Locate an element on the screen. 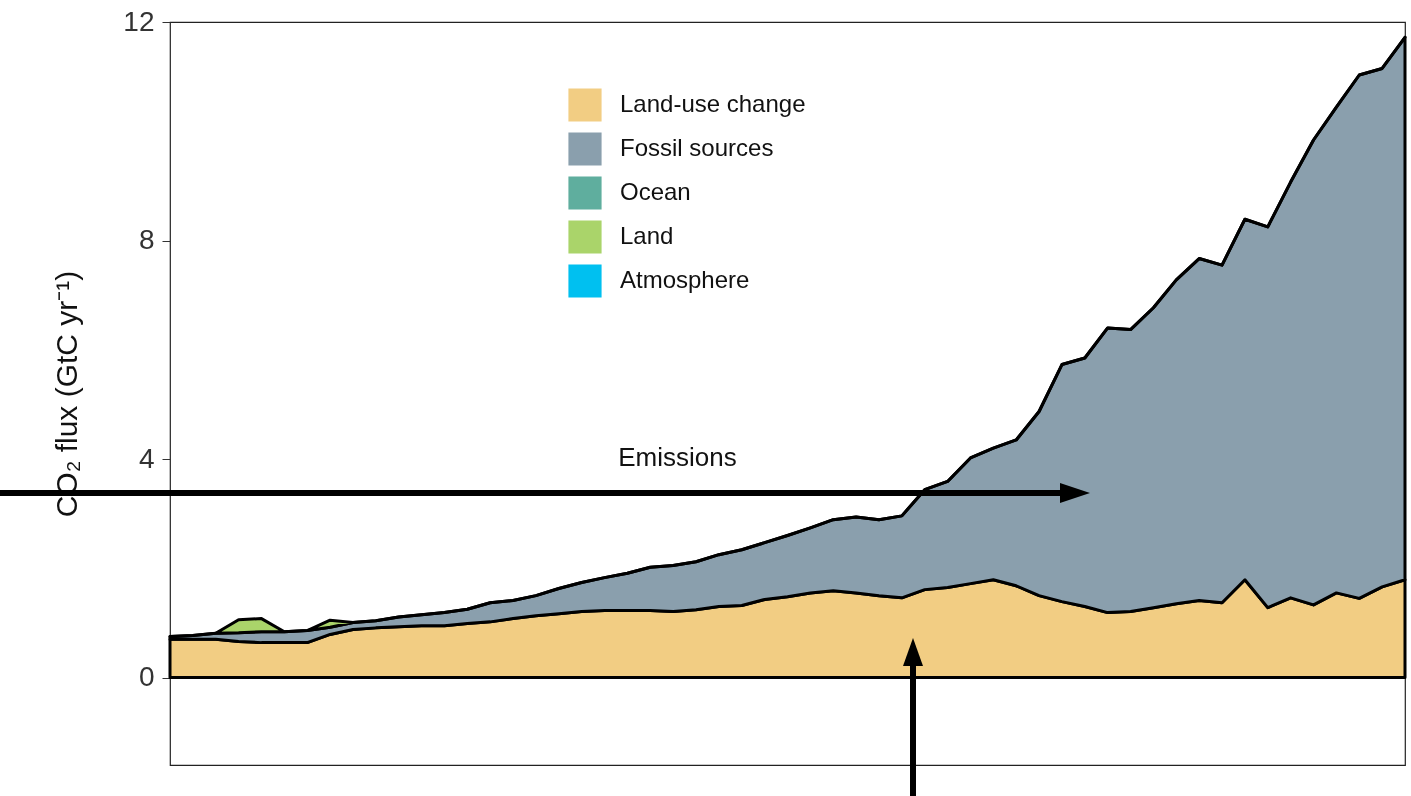 This screenshot has width=1411, height=796. legend-label: Land-use change is located at coordinates (713, 103).